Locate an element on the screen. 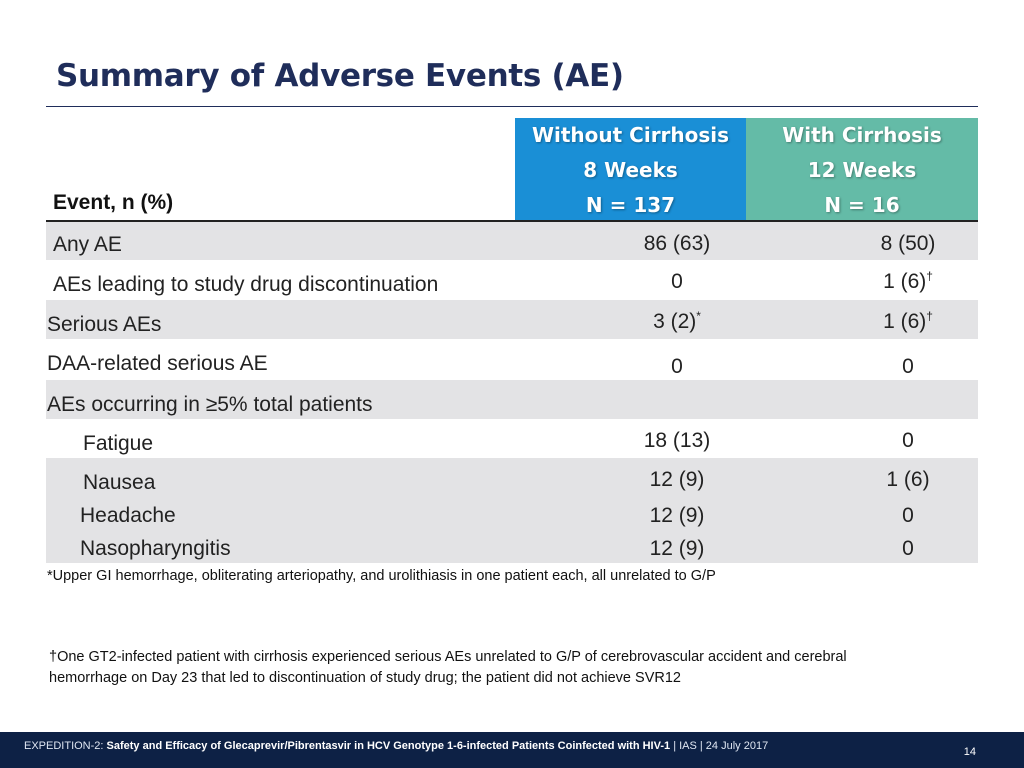 This screenshot has width=1024, height=768. header-without-cirrhosis-group: Without Cirrhosis is located at coordinates (630, 135).